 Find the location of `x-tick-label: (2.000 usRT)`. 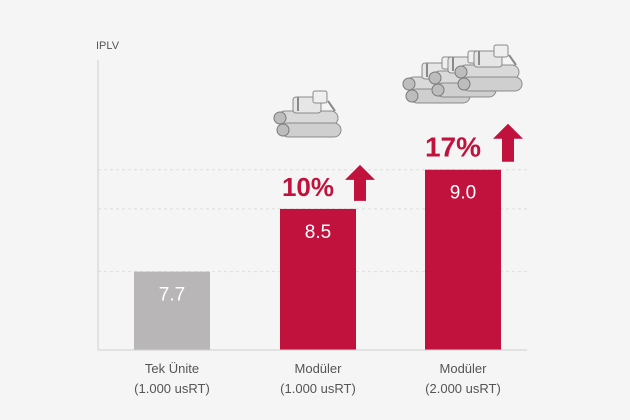

x-tick-label: (2.000 usRT) is located at coordinates (463, 388).